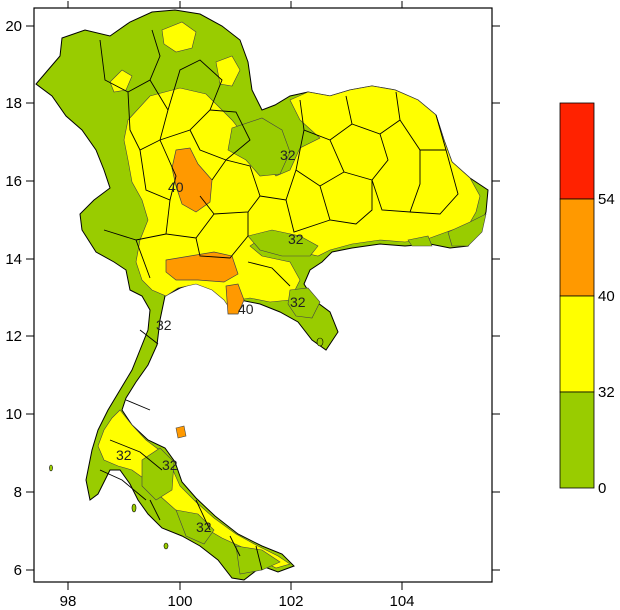 Image resolution: width=620 pixels, height=610 pixels. Describe the element at coordinates (602, 488) in the screenshot. I see `colorbar-label: 0` at that location.